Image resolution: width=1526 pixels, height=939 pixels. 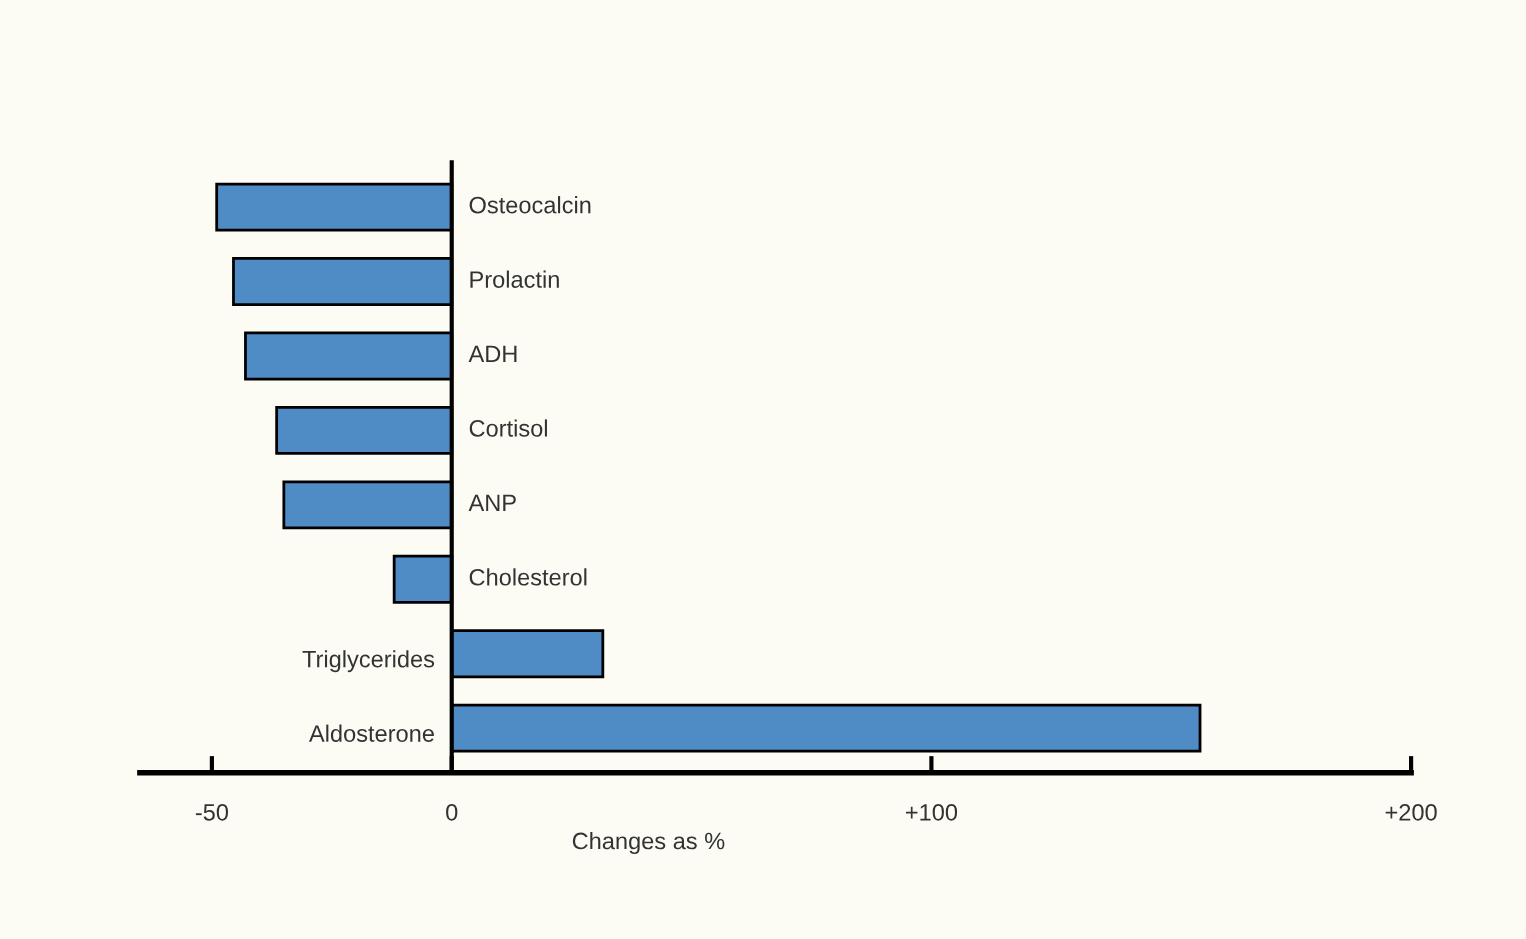 What do you see at coordinates (648, 843) in the screenshot?
I see `x-axis-title: Changes as %` at bounding box center [648, 843].